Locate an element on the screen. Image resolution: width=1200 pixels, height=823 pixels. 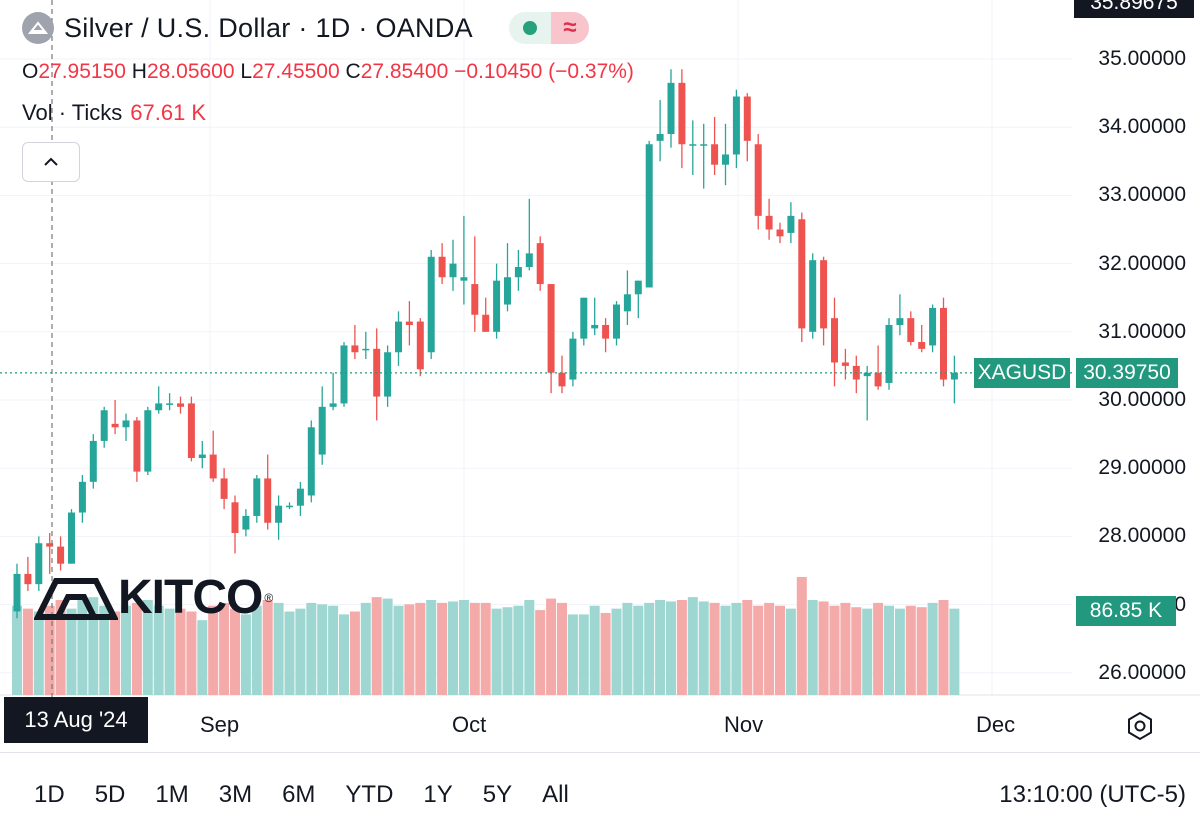
range-1y-button: 1Y is located at coordinates (438, 794).